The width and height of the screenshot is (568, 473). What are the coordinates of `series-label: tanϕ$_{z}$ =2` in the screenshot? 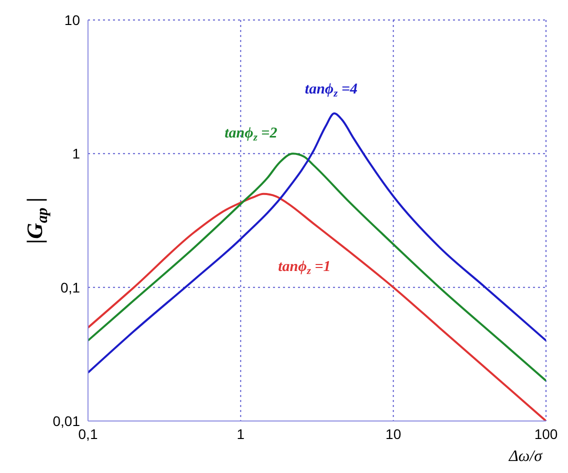 It's located at (251, 135).